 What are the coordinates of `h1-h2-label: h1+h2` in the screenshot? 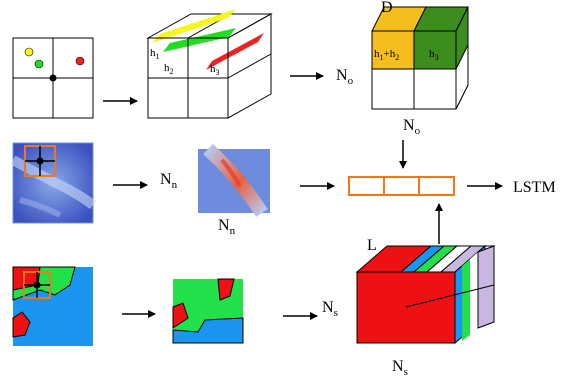 It's located at (386, 55).